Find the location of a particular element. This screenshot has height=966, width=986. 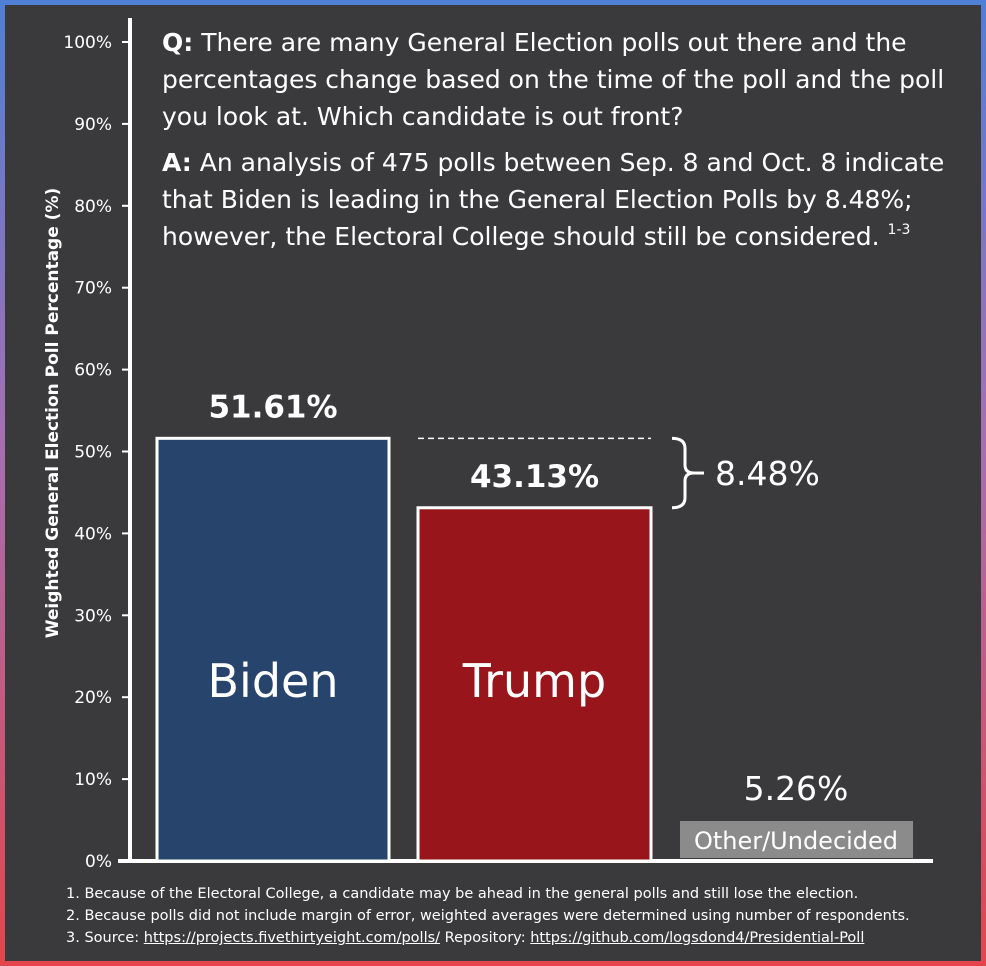

bar-value-label: 51.61% is located at coordinates (272, 407).